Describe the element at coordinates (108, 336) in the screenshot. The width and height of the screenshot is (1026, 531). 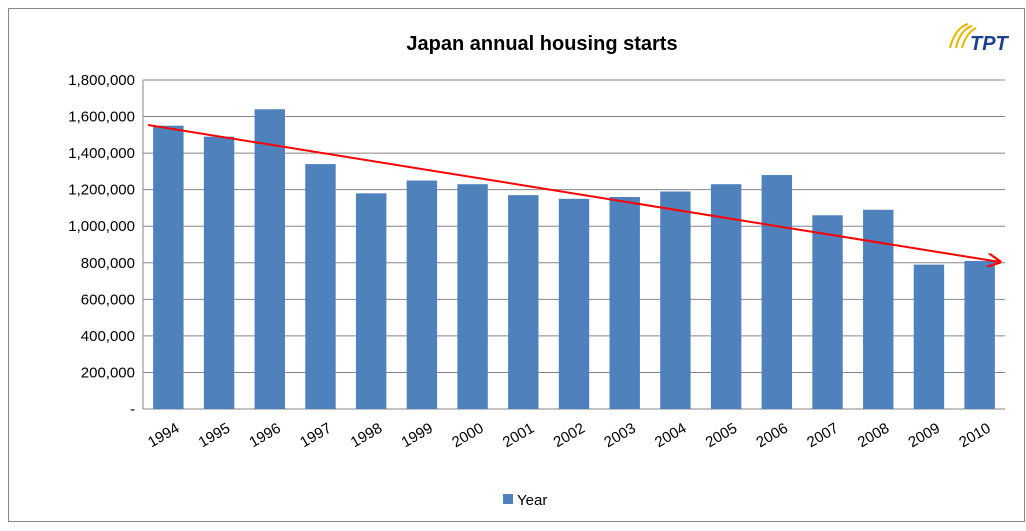
I see `y-tick-label: 400,000` at that location.